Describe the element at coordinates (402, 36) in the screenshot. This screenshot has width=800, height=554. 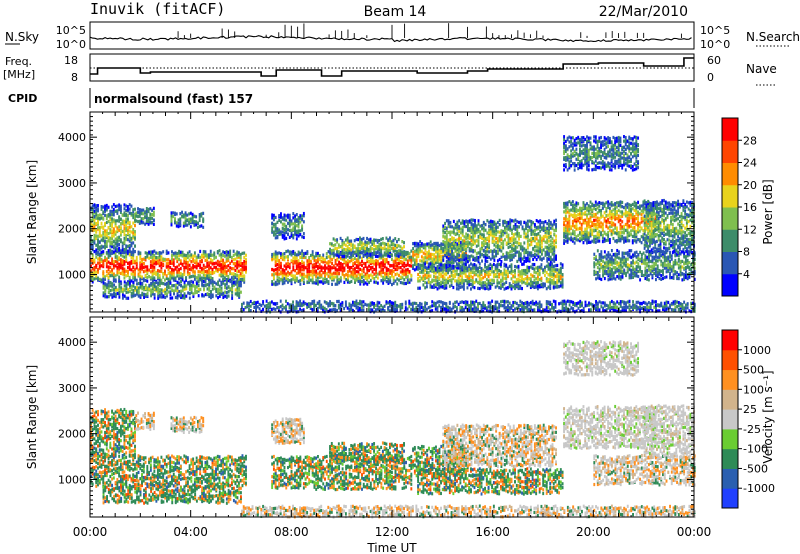
I see `noise-panel: N.Sky 10^5 10^0 10^5 10^0 N.Search` at that location.